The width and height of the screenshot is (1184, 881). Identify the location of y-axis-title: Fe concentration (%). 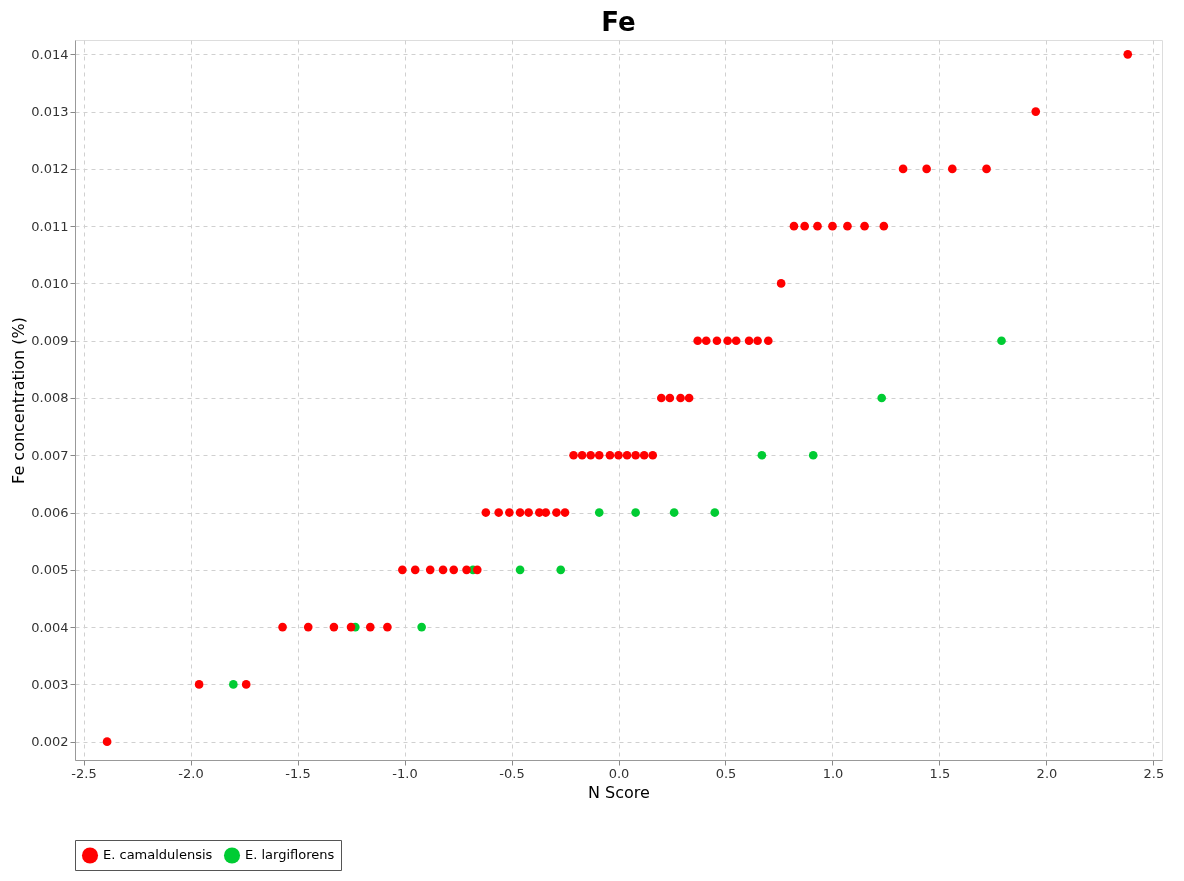
(19, 400).